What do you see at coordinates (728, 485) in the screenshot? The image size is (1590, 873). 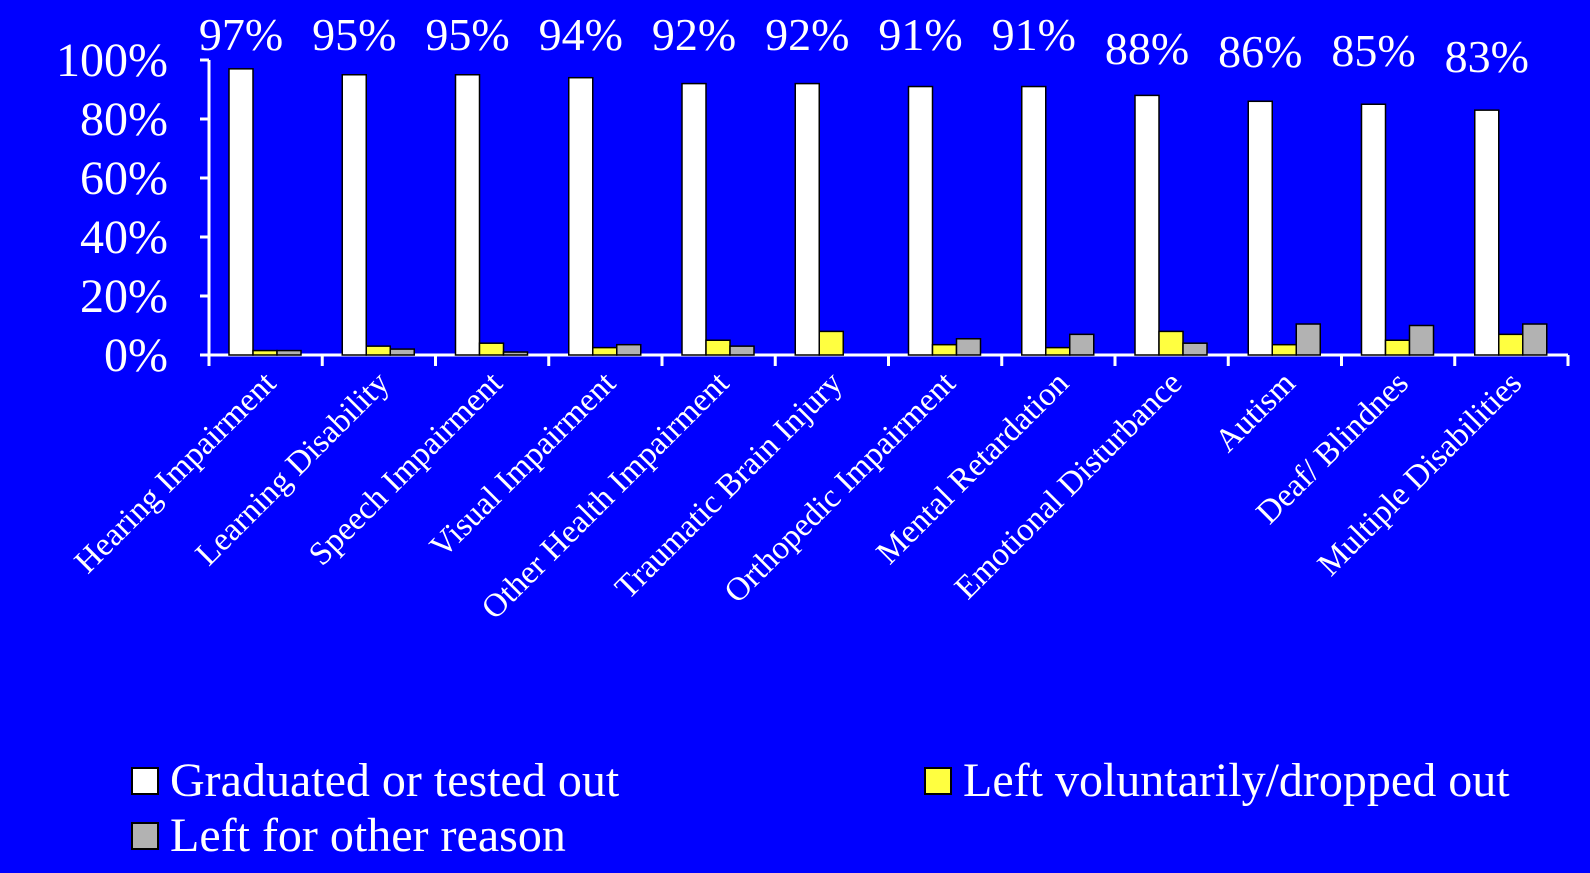 I see `category-label: Traumatic Brain Injury` at bounding box center [728, 485].